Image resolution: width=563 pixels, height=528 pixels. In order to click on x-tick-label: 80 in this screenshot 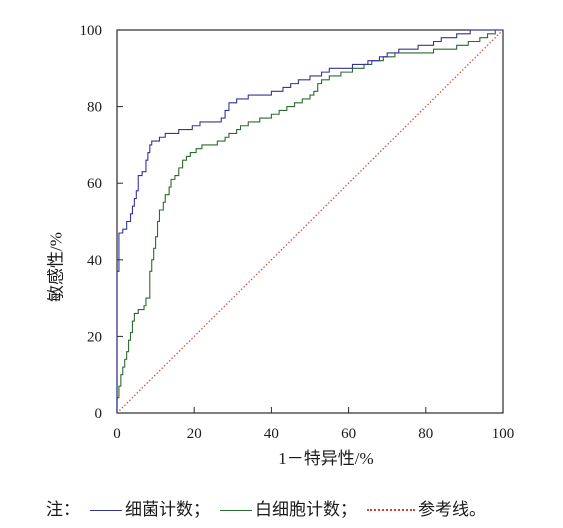, I will do `click(425, 434)`.